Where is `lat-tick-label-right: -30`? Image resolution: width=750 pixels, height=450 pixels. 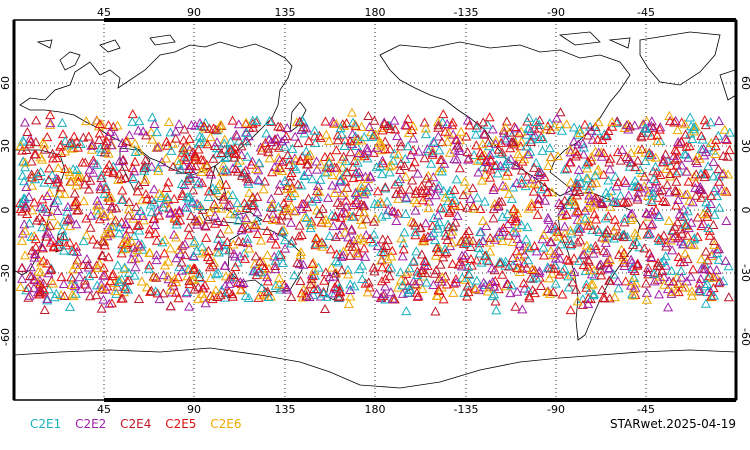 lat-tick-label-right: -30 is located at coordinates (744, 273).